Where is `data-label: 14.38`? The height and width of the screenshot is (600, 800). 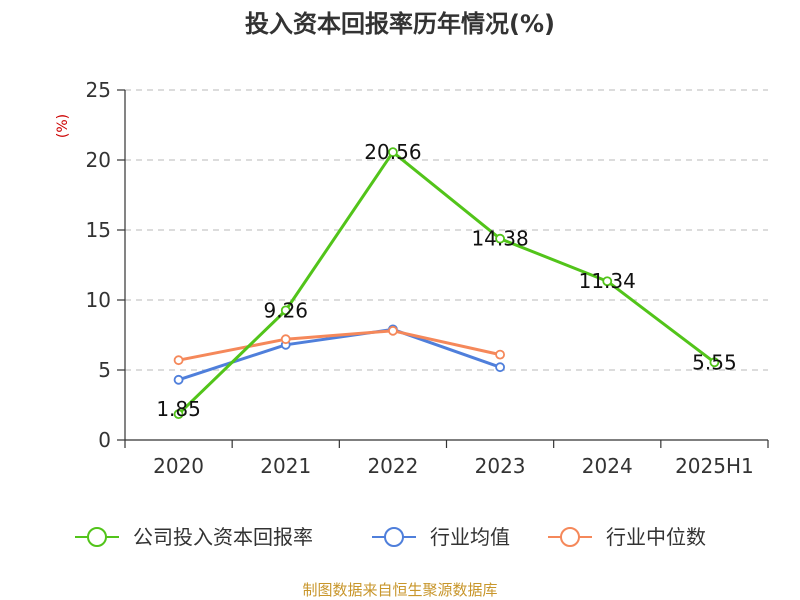 data-label: 14.38 is located at coordinates (499, 239).